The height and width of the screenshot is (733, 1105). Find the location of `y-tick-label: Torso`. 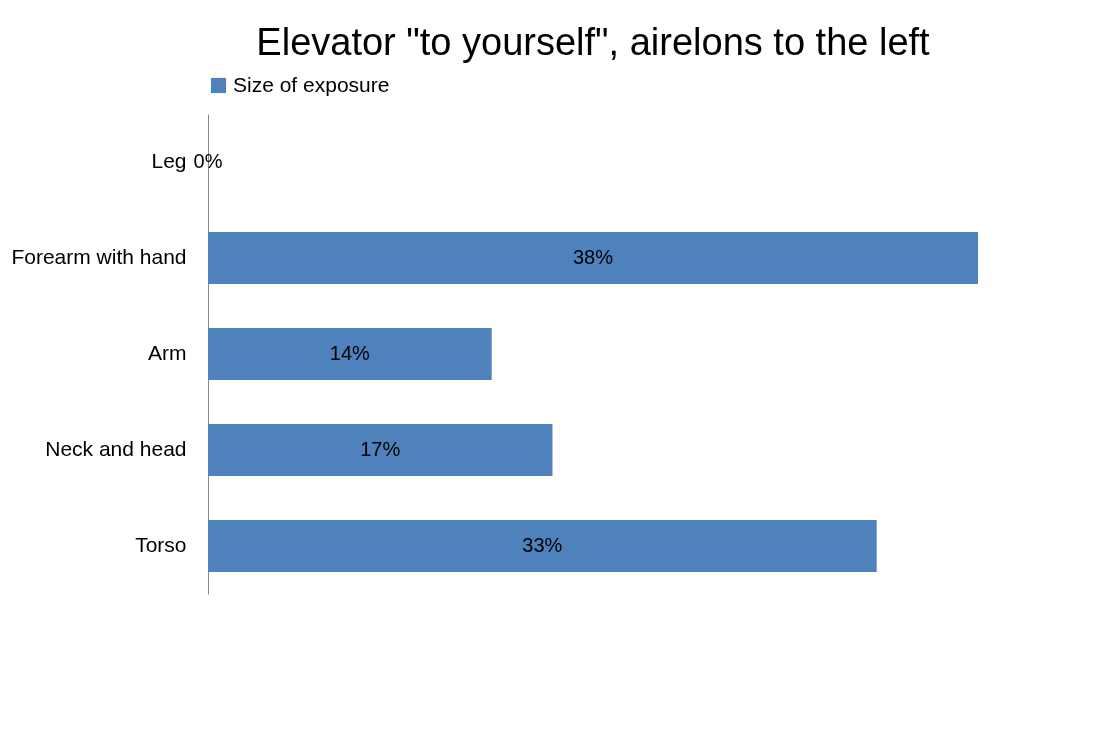

y-tick-label: Torso is located at coordinates (161, 544).